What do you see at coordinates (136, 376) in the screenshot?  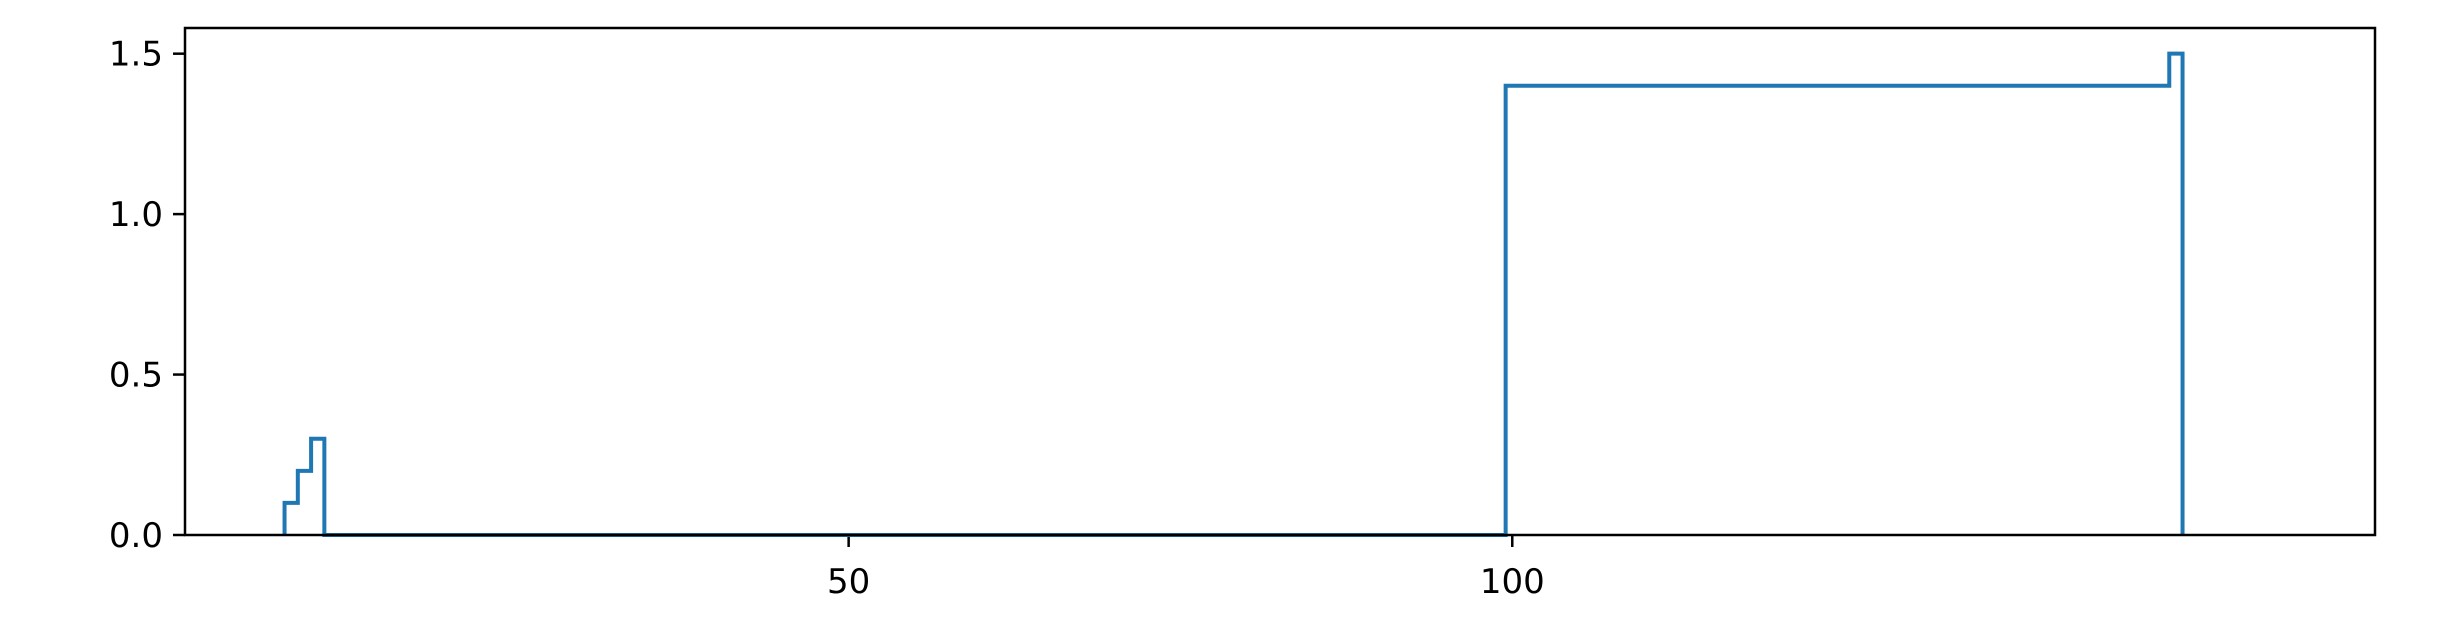 I see `y-tick-label: 0.5` at bounding box center [136, 376].